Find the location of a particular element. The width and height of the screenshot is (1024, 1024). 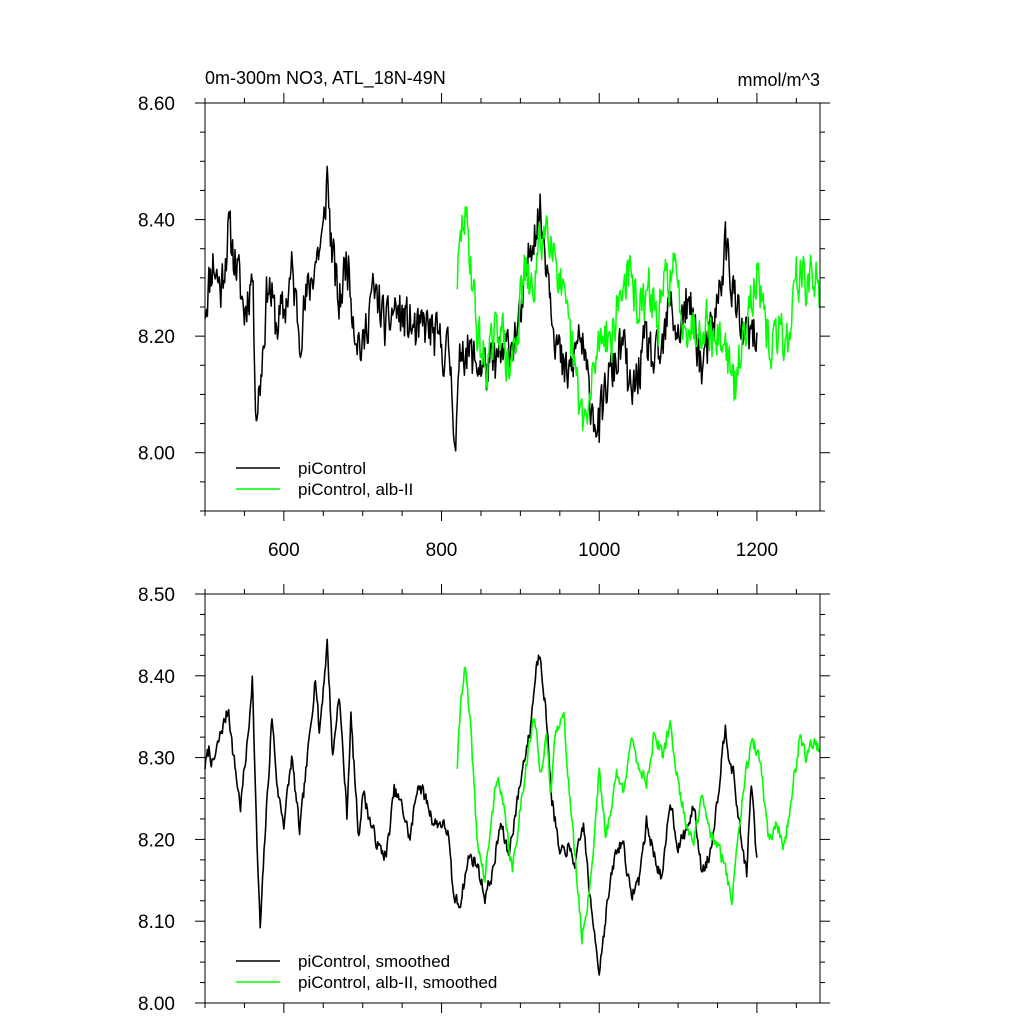

top-legend: piControl piControl, alb-II is located at coordinates (324, 479).